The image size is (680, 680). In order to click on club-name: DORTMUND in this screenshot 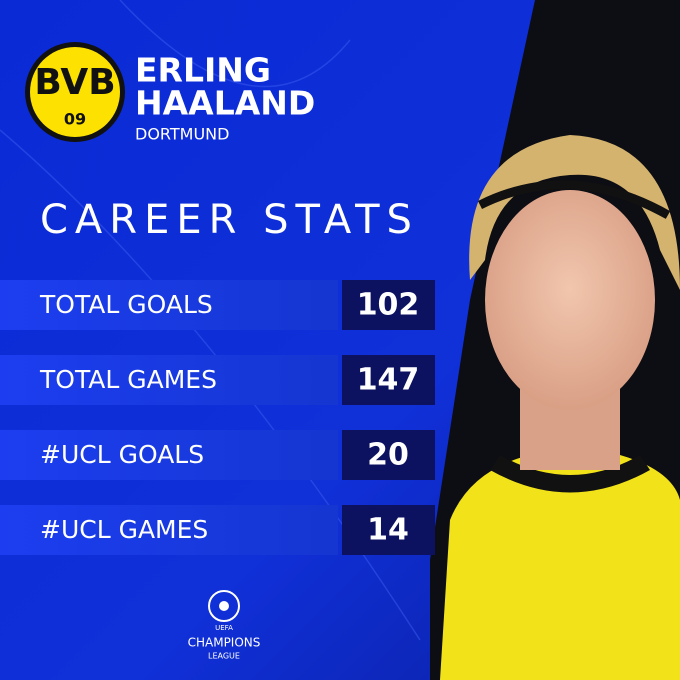, I will do `click(182, 134)`.